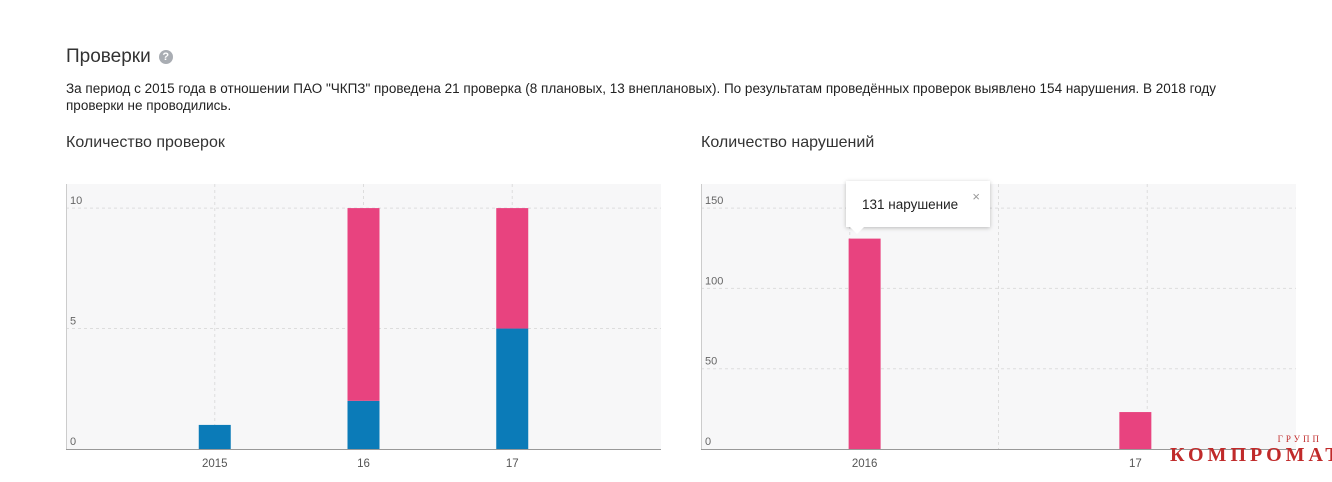  I want to click on tooltip-close-icon: ×, so click(976, 196).